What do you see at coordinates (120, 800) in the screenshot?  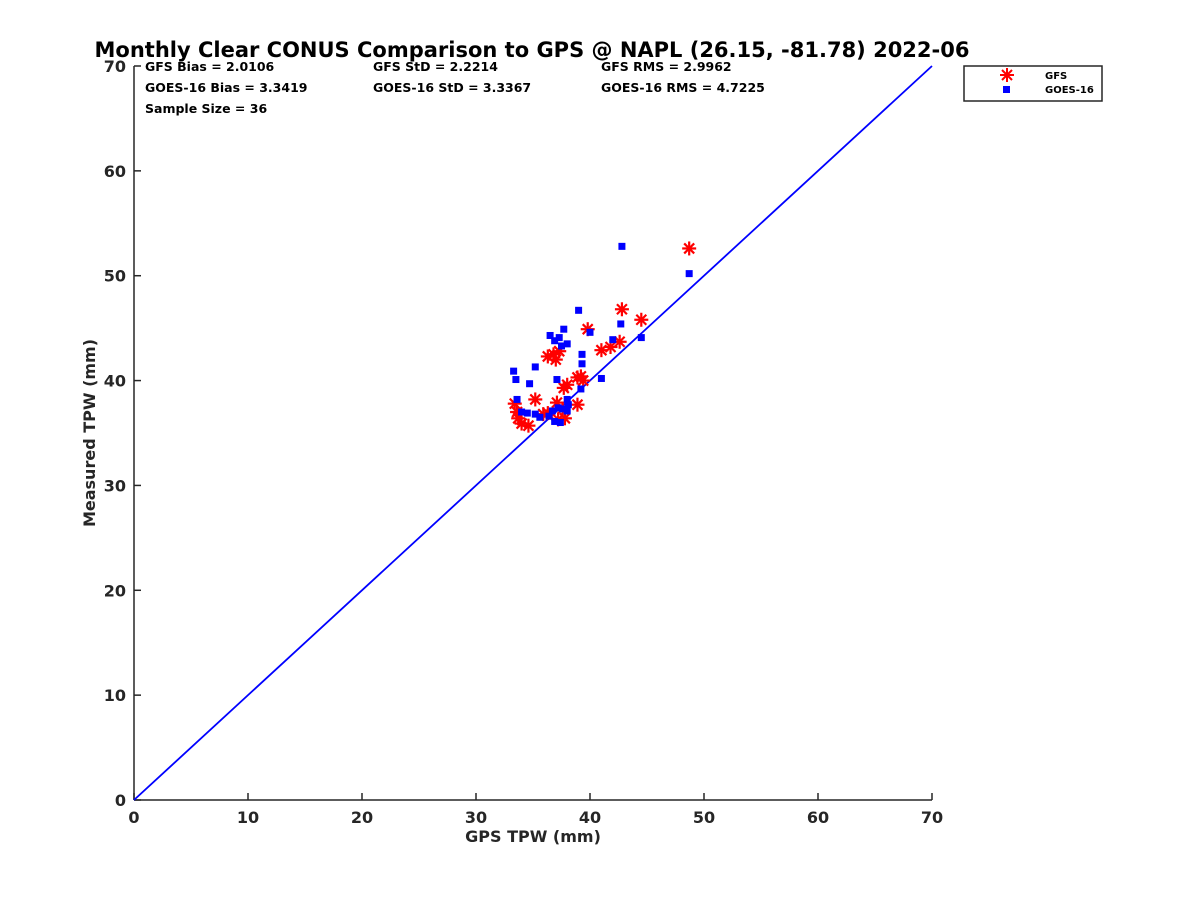 I see `y-tick-label: 0` at bounding box center [120, 800].